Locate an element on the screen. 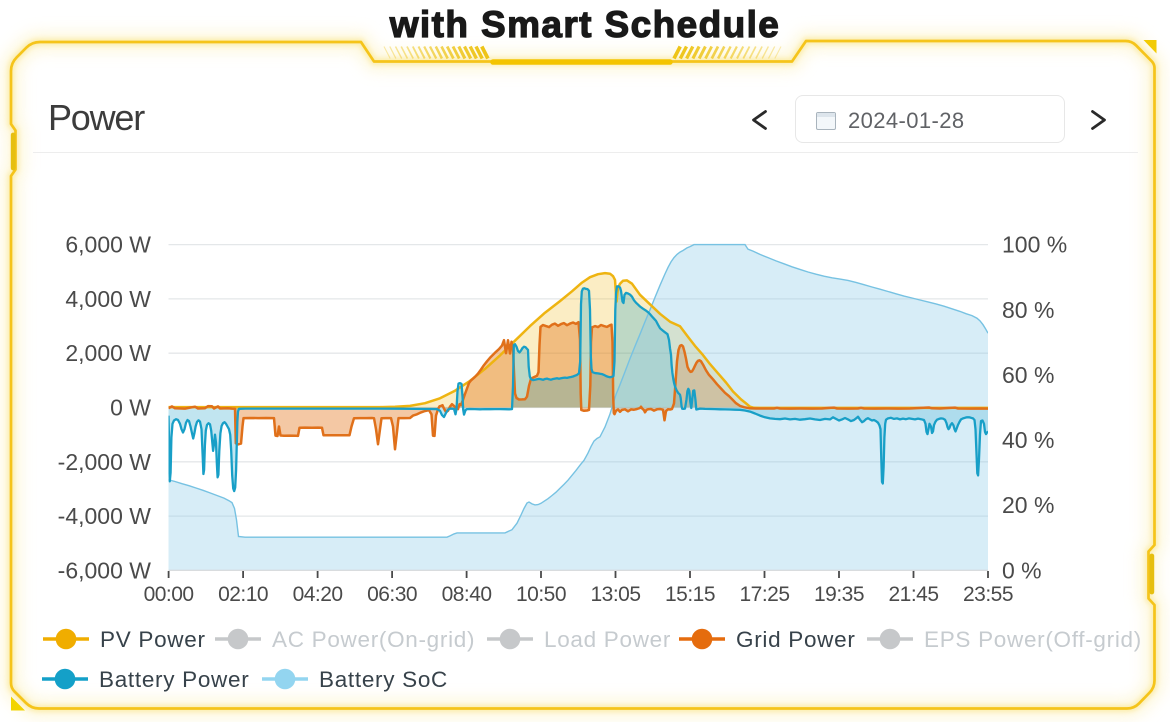  svg-text: PV Power is located at coordinates (153, 639).